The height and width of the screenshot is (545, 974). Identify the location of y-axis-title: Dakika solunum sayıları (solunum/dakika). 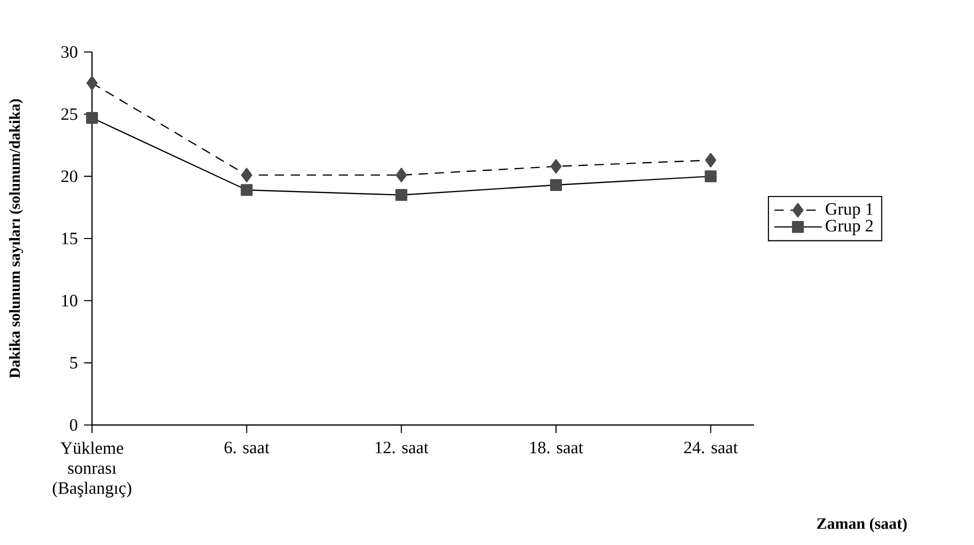
(16, 238).